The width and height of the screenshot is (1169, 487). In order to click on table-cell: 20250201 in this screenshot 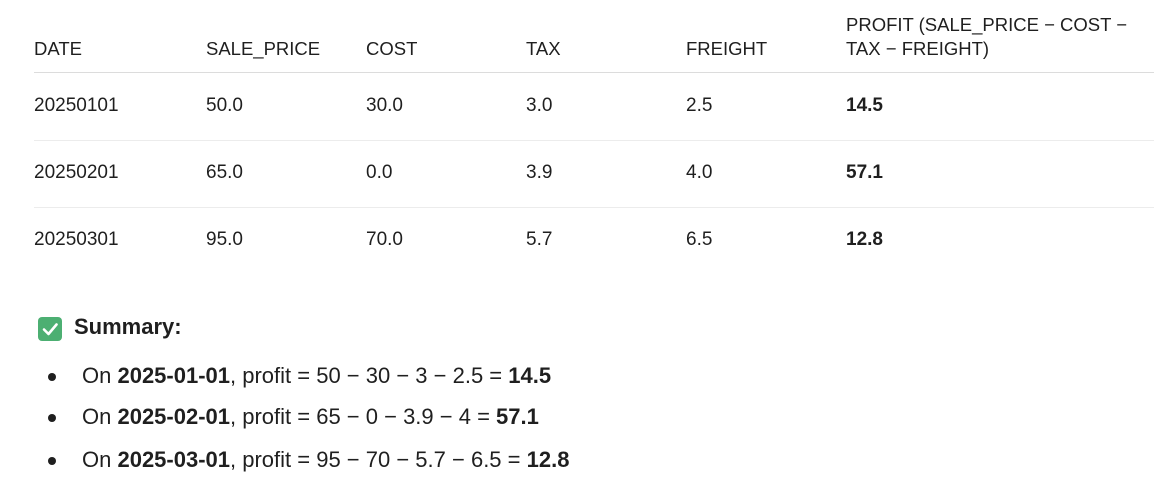, I will do `click(76, 172)`.